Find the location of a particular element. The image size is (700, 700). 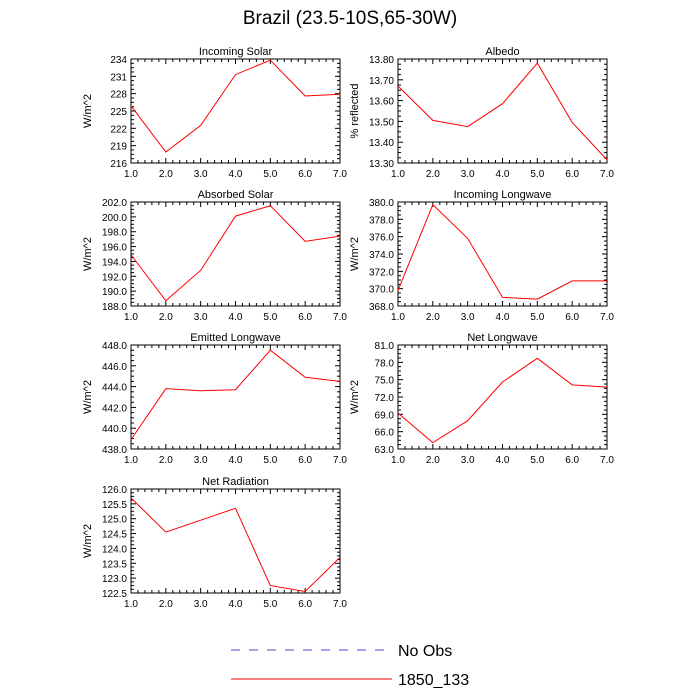

y-tick-label: 372.0 is located at coordinates (381, 272).